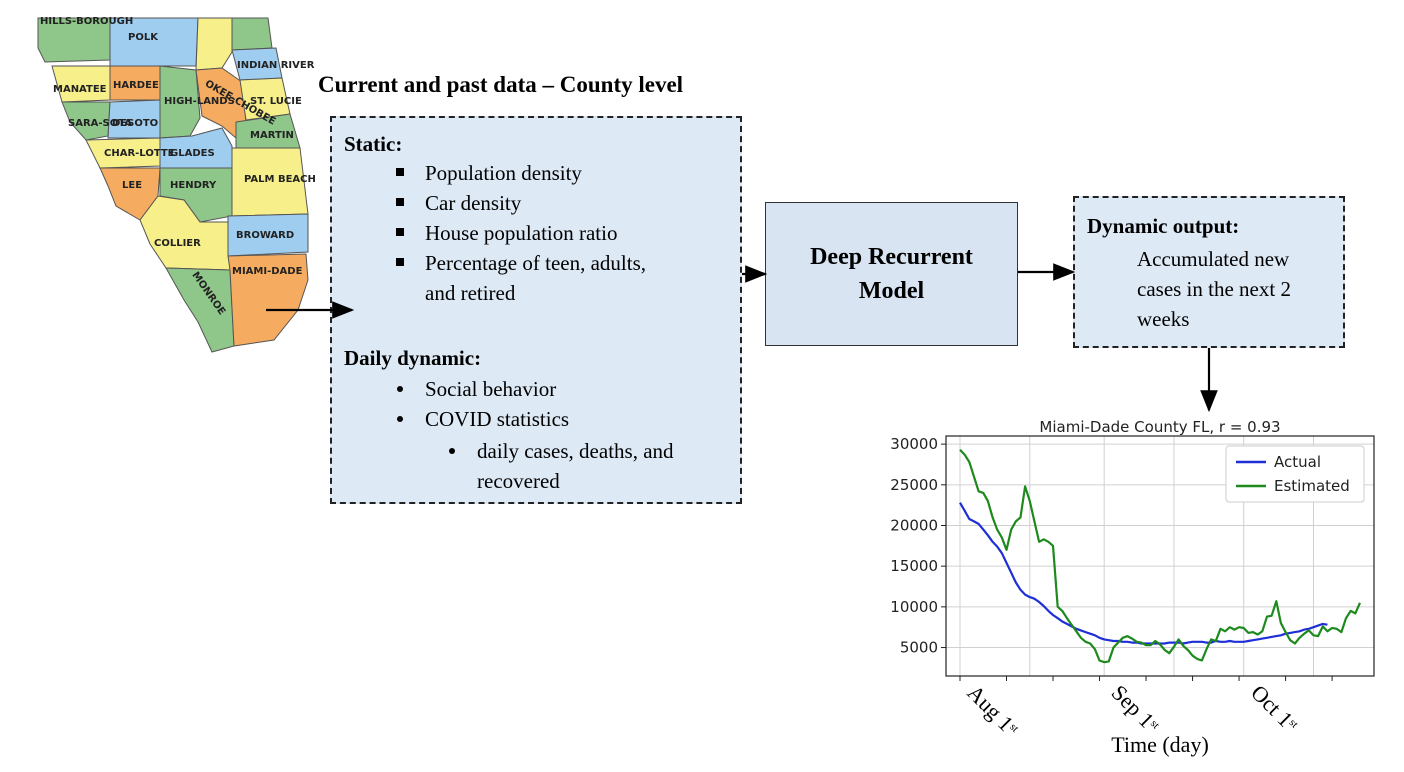  Describe the element at coordinates (132, 185) in the screenshot. I see `county-label: LEE` at that location.